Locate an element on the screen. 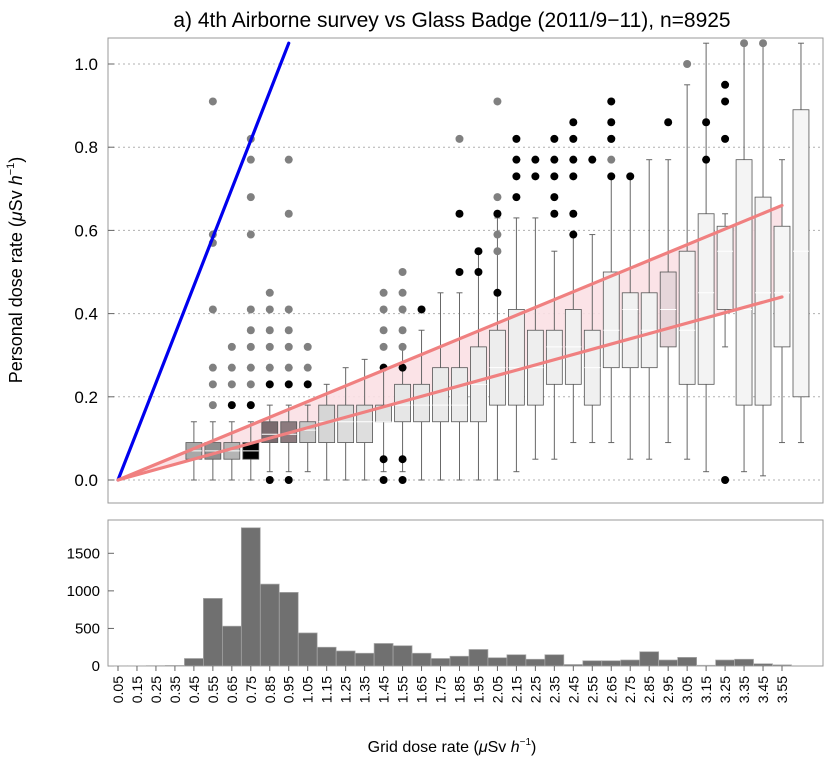 This screenshot has width=830, height=767. x-tick-label: 0.05 is located at coordinates (118, 689).